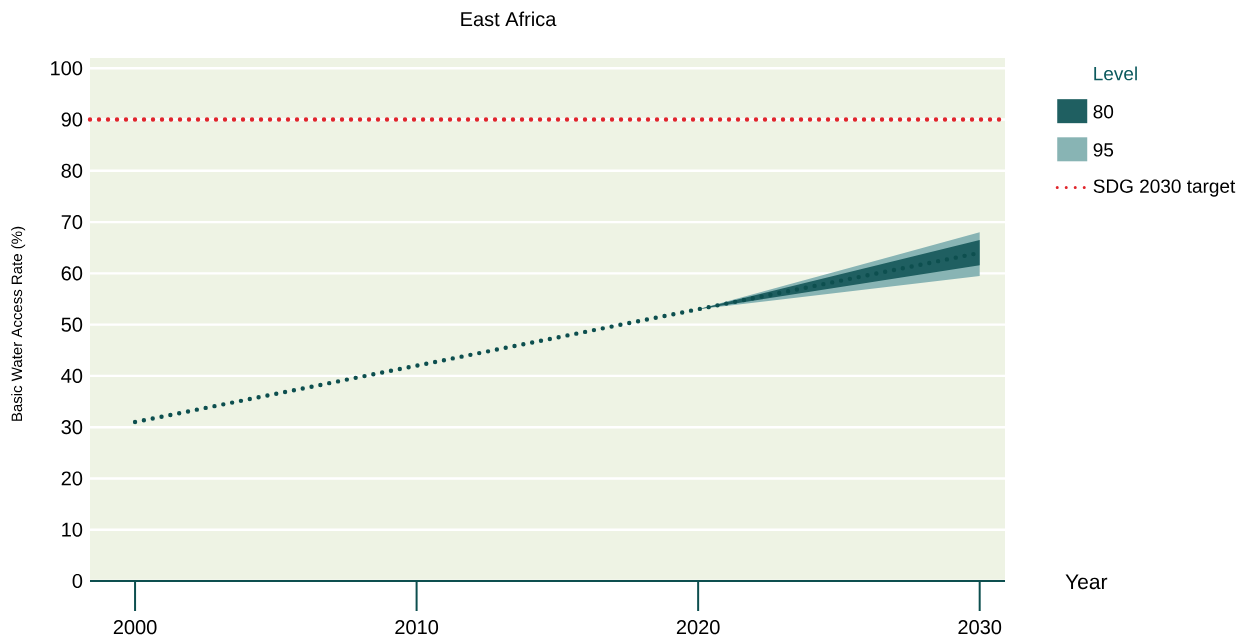 The width and height of the screenshot is (1242, 644). Describe the element at coordinates (698, 627) in the screenshot. I see `x-tick-label: 2020` at that location.